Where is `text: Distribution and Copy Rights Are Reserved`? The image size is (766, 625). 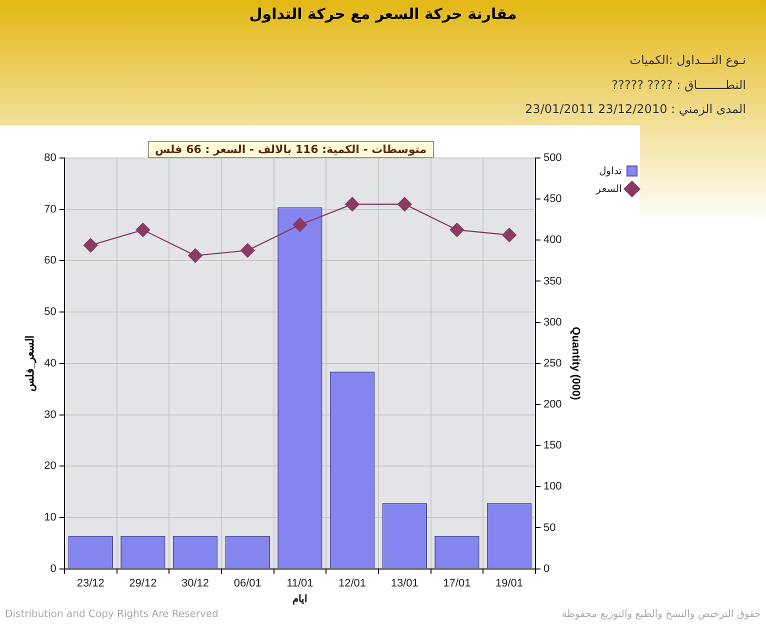 text: Distribution and Copy Rights Are Reserved is located at coordinates (111, 614).